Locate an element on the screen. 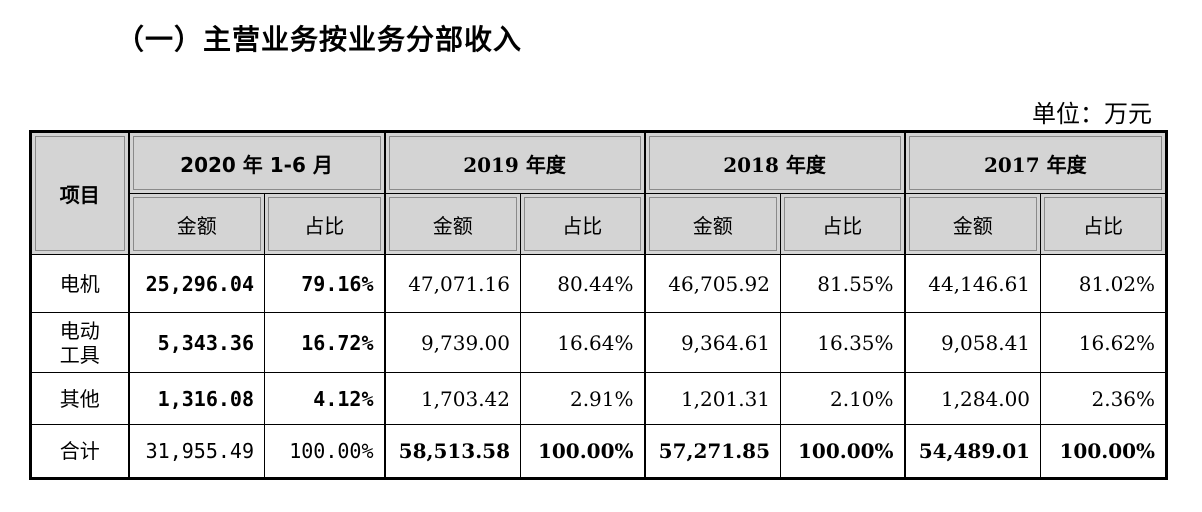 The height and width of the screenshot is (512, 1202). cell-ratio: 2.36% is located at coordinates (1104, 398).